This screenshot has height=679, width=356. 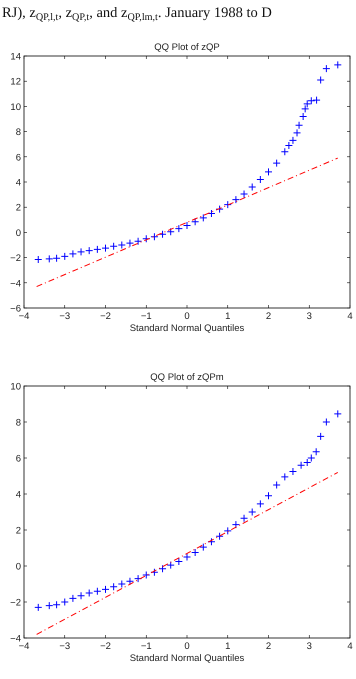 I want to click on y-tick-label: 10, so click(x=15, y=387).